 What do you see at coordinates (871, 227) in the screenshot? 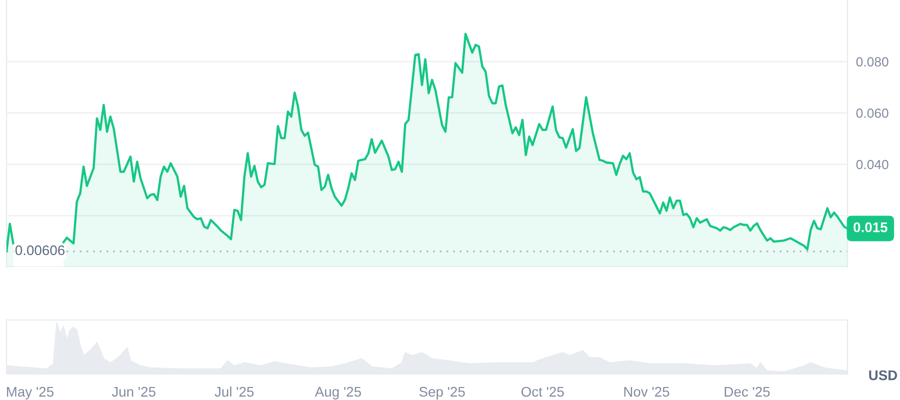
I see `annotation: 0.015` at bounding box center [871, 227].